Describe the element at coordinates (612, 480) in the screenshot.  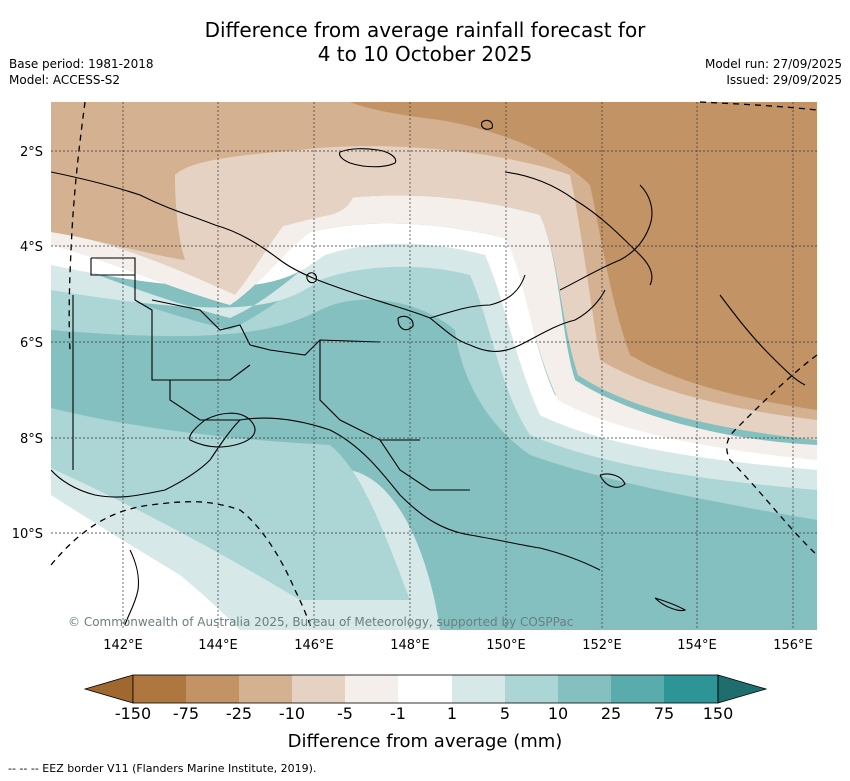
I see `coast-d-entrecasteaux` at that location.